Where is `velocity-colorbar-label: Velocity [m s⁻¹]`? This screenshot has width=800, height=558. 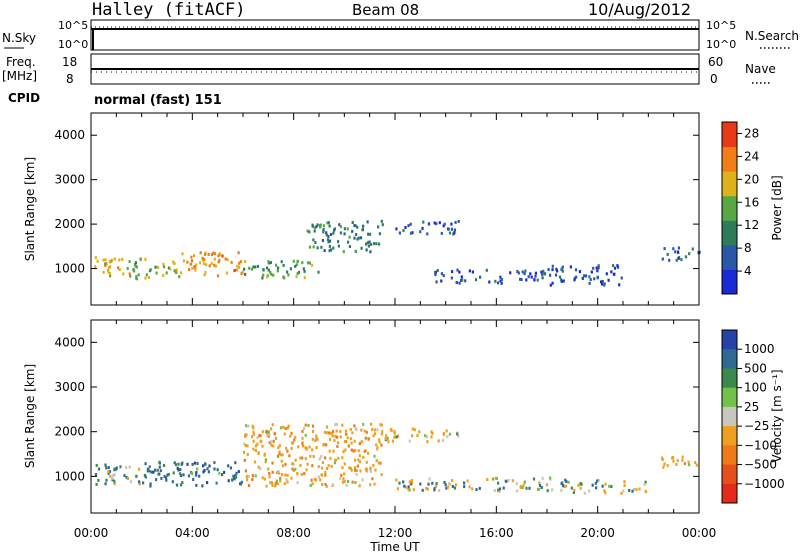
velocity-colorbar-label: Velocity [m s⁻¹] is located at coordinates (777, 415).